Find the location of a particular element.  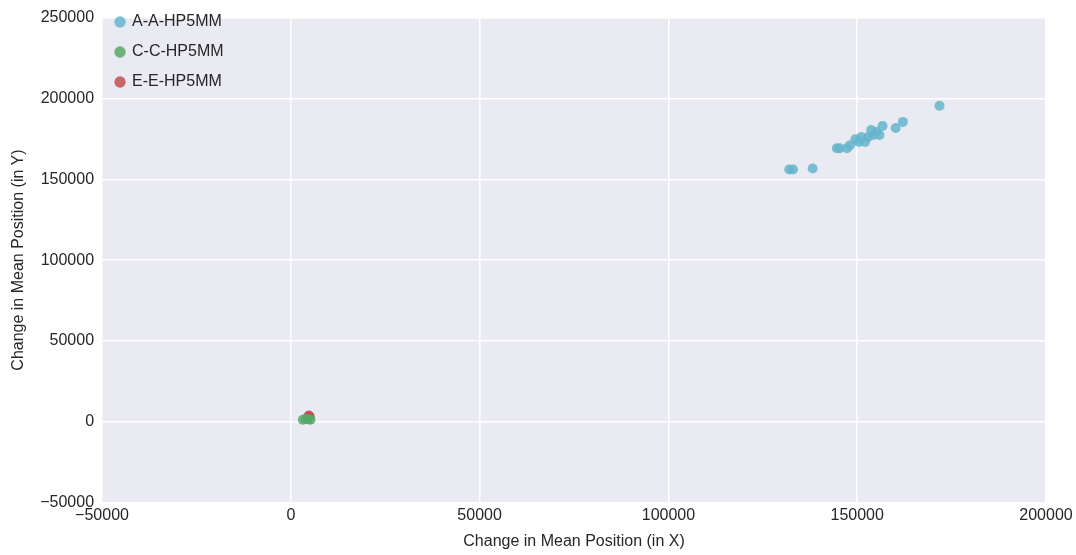

y-tick-label: 100000 is located at coordinates (67, 259).